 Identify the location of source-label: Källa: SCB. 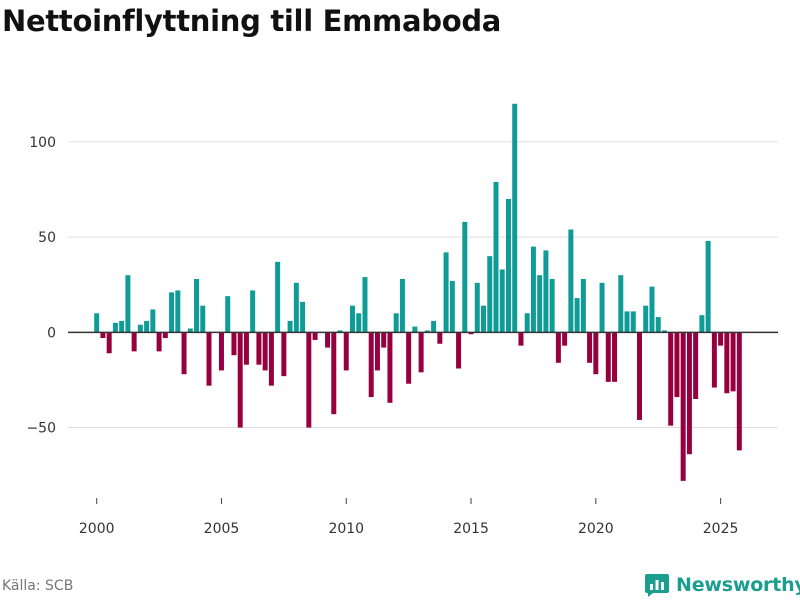
(38, 586).